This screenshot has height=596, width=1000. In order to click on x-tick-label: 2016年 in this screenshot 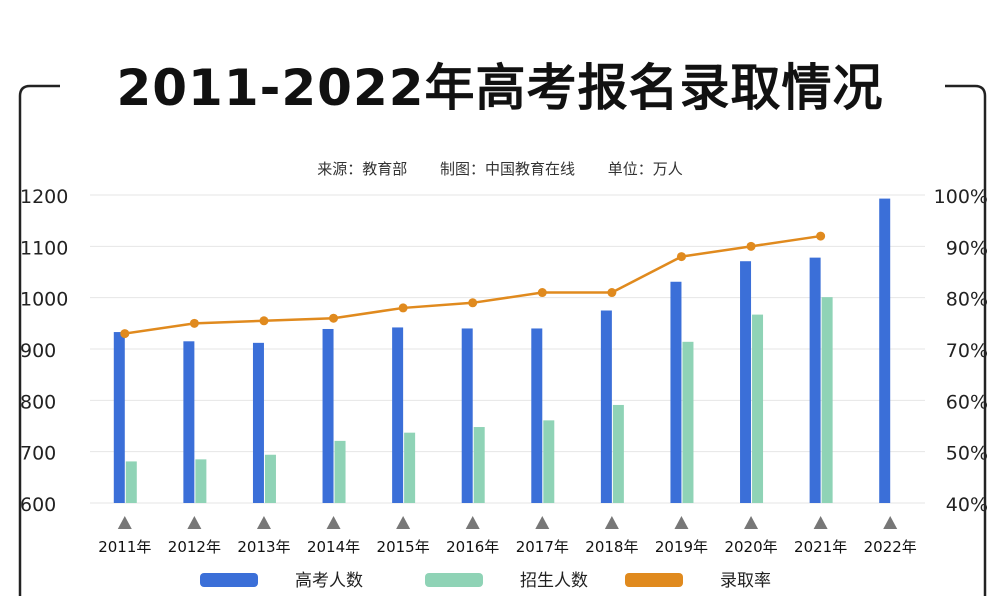, I will do `click(472, 547)`.